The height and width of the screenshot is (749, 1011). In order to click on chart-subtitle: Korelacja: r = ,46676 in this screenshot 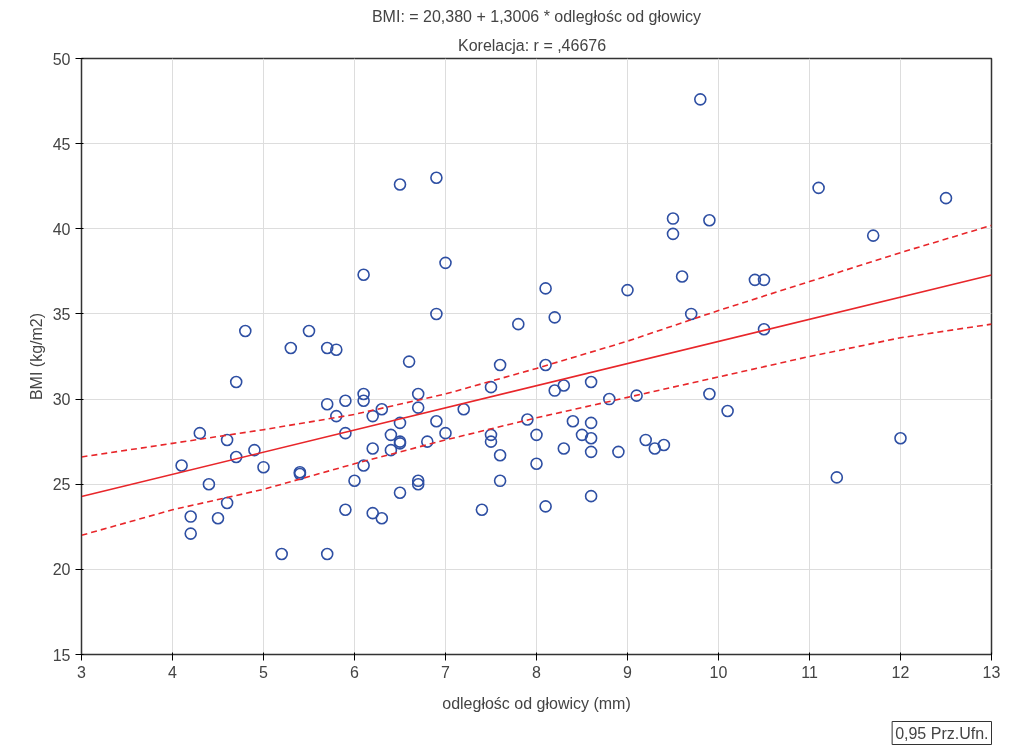, I will do `click(532, 45)`.